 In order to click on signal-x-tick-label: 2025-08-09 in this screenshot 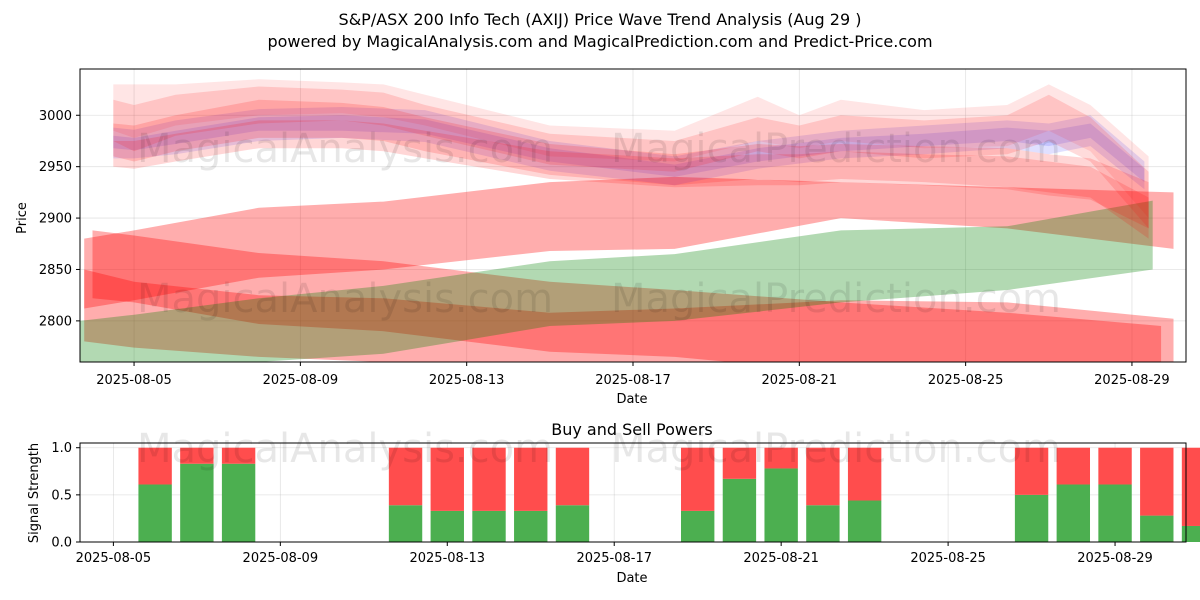, I will do `click(281, 558)`.